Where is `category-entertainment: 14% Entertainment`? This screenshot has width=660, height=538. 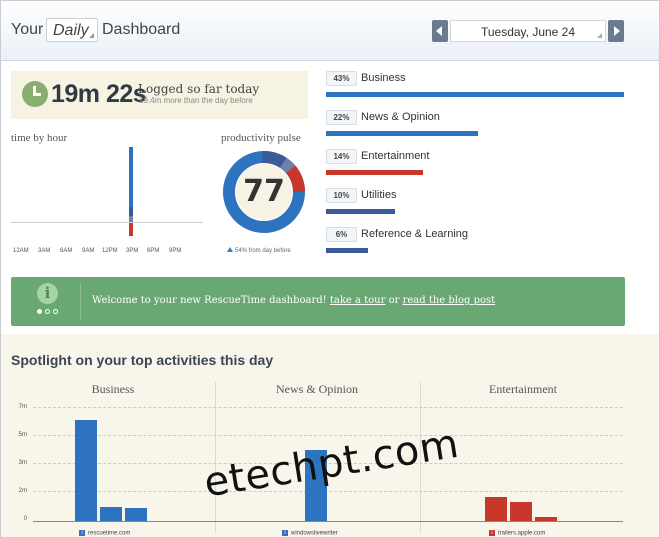 category-entertainment: 14% Entertainment is located at coordinates (481, 164).